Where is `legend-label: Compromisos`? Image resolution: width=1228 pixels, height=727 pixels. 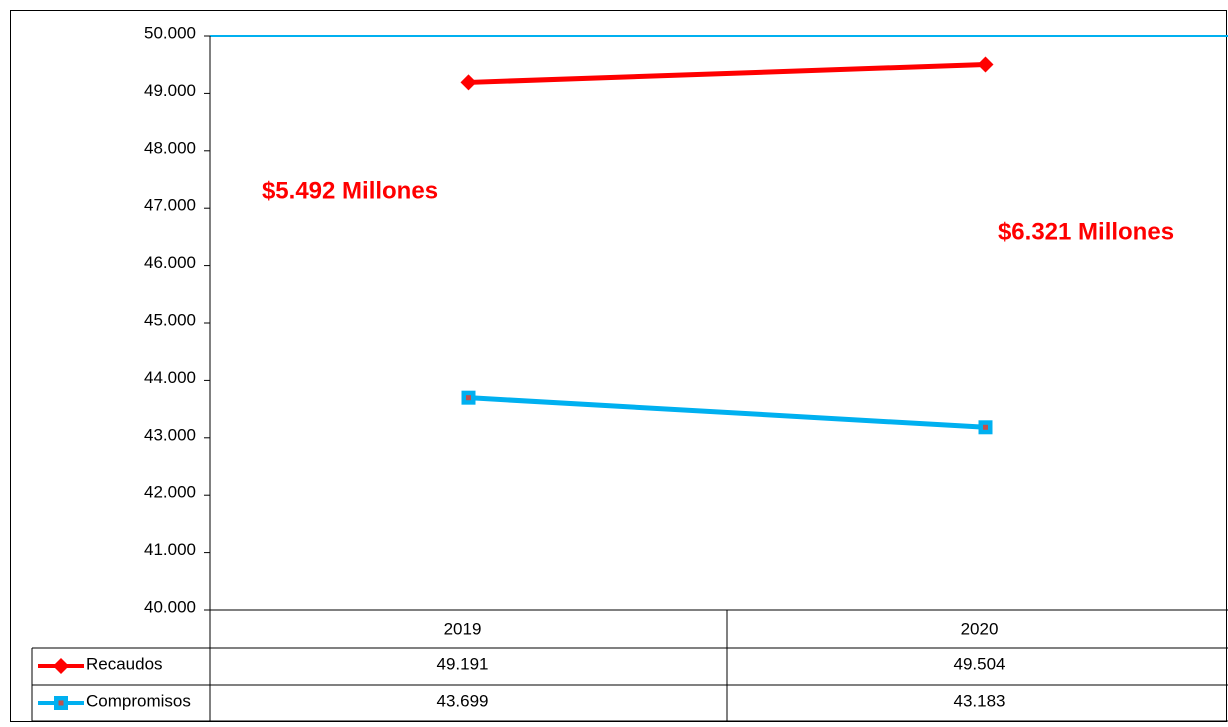
legend-label: Compromisos is located at coordinates (138, 700).